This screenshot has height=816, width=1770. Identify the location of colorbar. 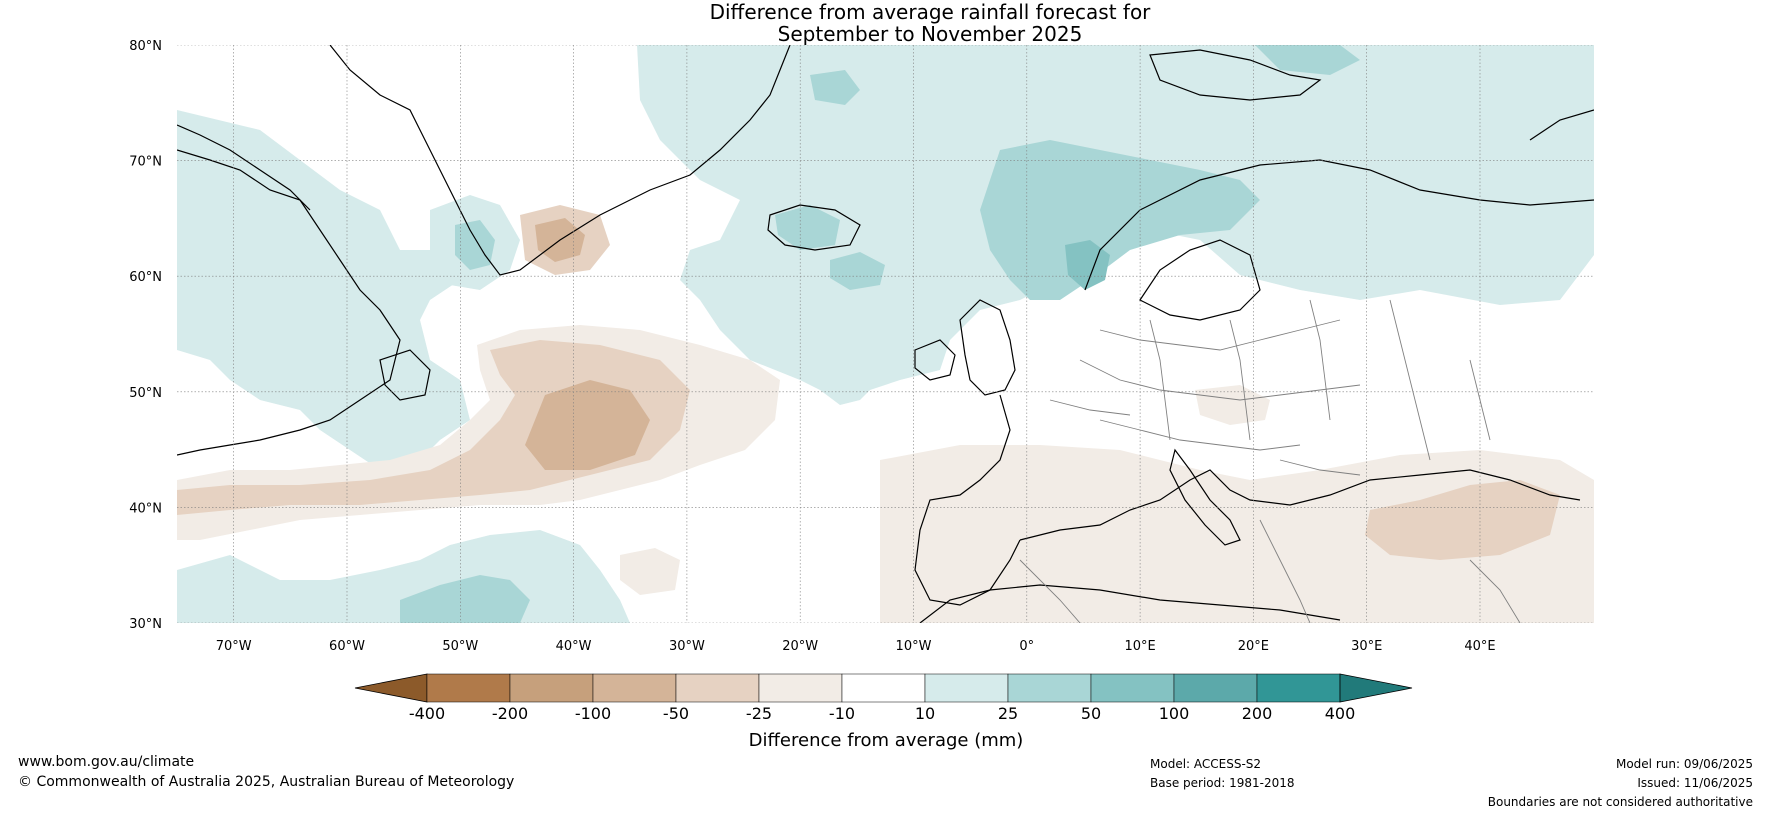
(883, 688).